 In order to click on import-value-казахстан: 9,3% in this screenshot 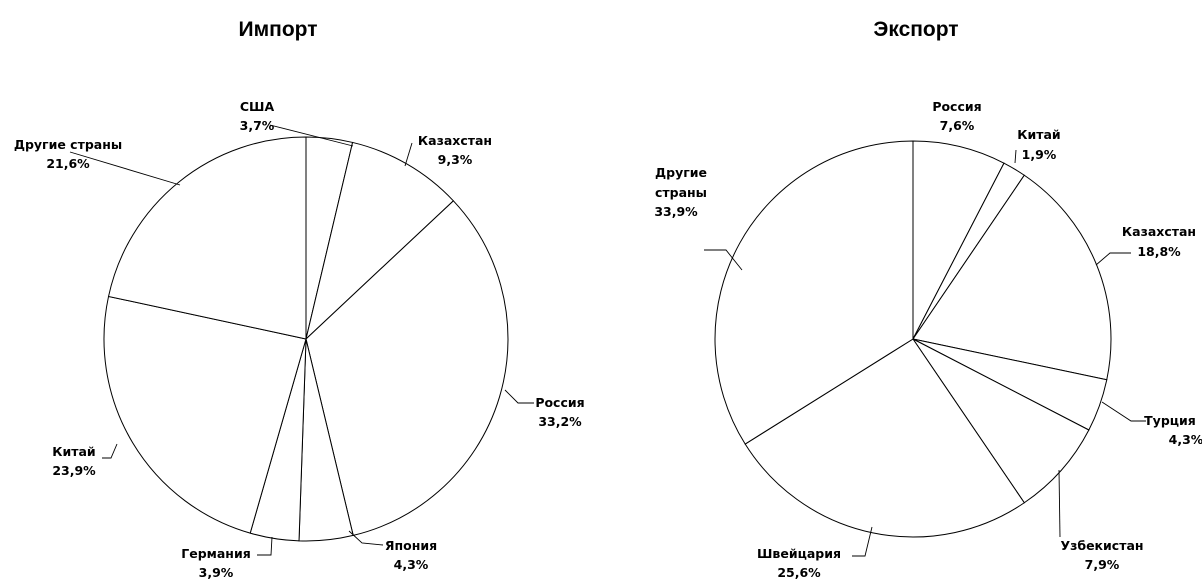, I will do `click(455, 159)`.